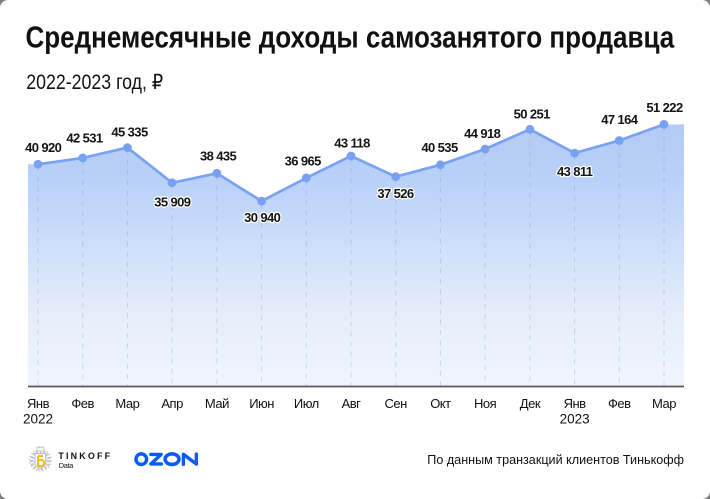 Image resolution: width=710 pixels, height=499 pixels. What do you see at coordinates (306, 403) in the screenshot?
I see `svg-text: Июл` at bounding box center [306, 403].